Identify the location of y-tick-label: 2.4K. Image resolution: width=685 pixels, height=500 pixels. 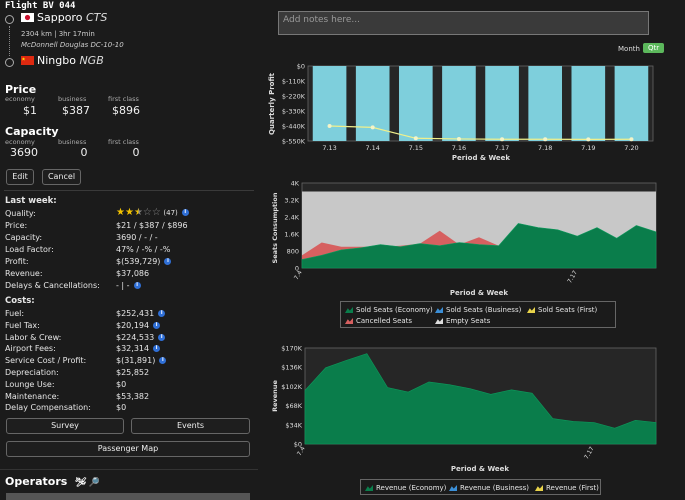
(291, 218).